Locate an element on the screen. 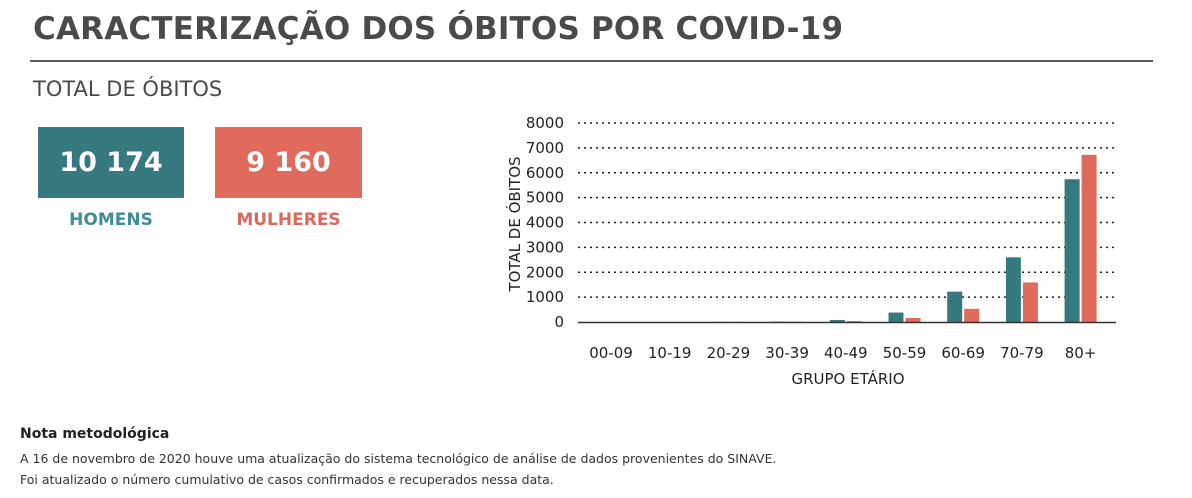  women-total-value: 9 160 is located at coordinates (288, 162).